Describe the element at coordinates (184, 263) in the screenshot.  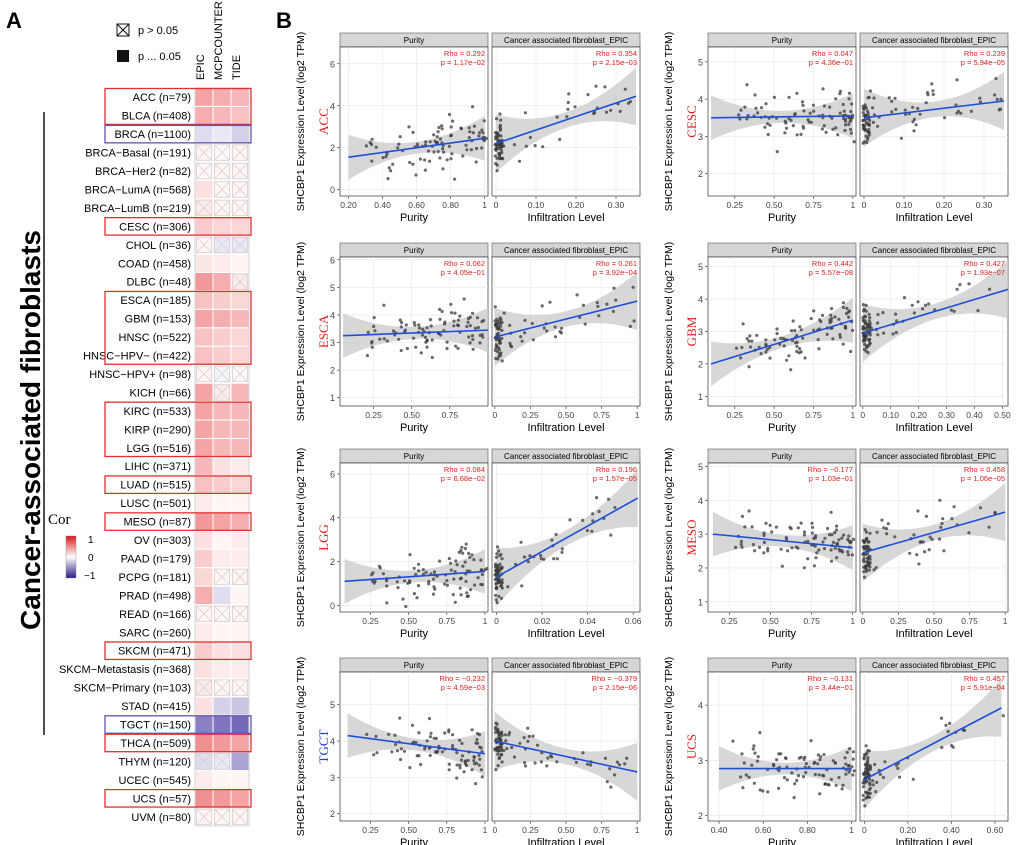
I see `heatmap-row: COAD (n=458)` at that location.